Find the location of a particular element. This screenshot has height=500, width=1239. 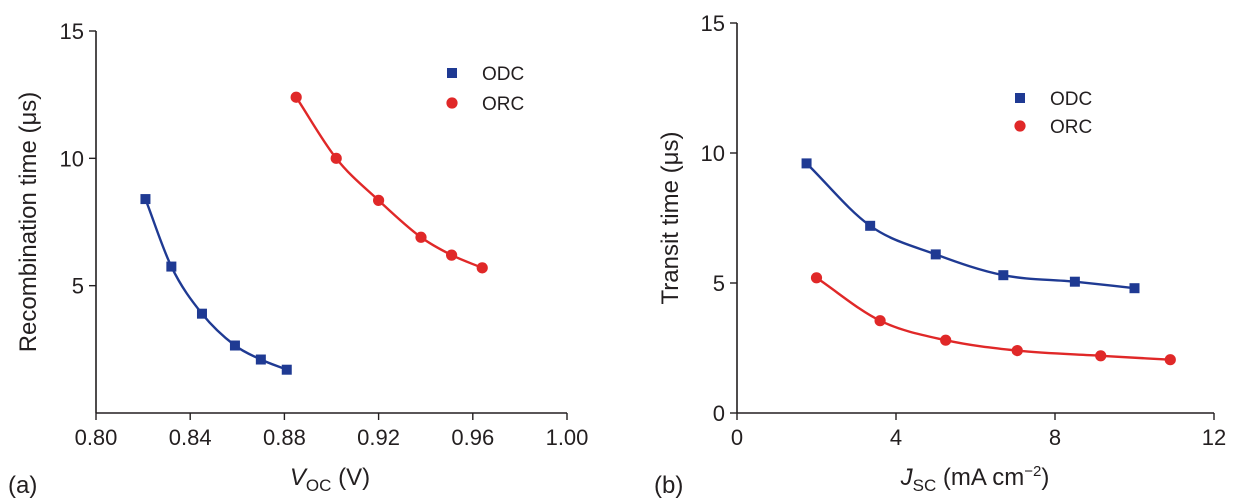

x-tick-label: 0.88 is located at coordinates (284, 437).